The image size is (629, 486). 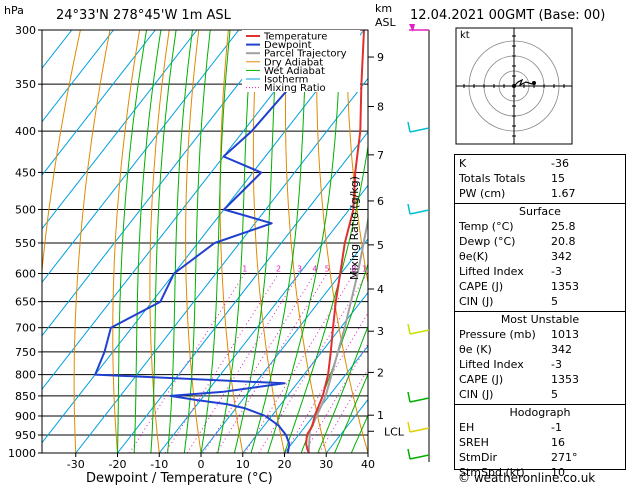 I want to click on index-value: -36, so click(x=560, y=163).